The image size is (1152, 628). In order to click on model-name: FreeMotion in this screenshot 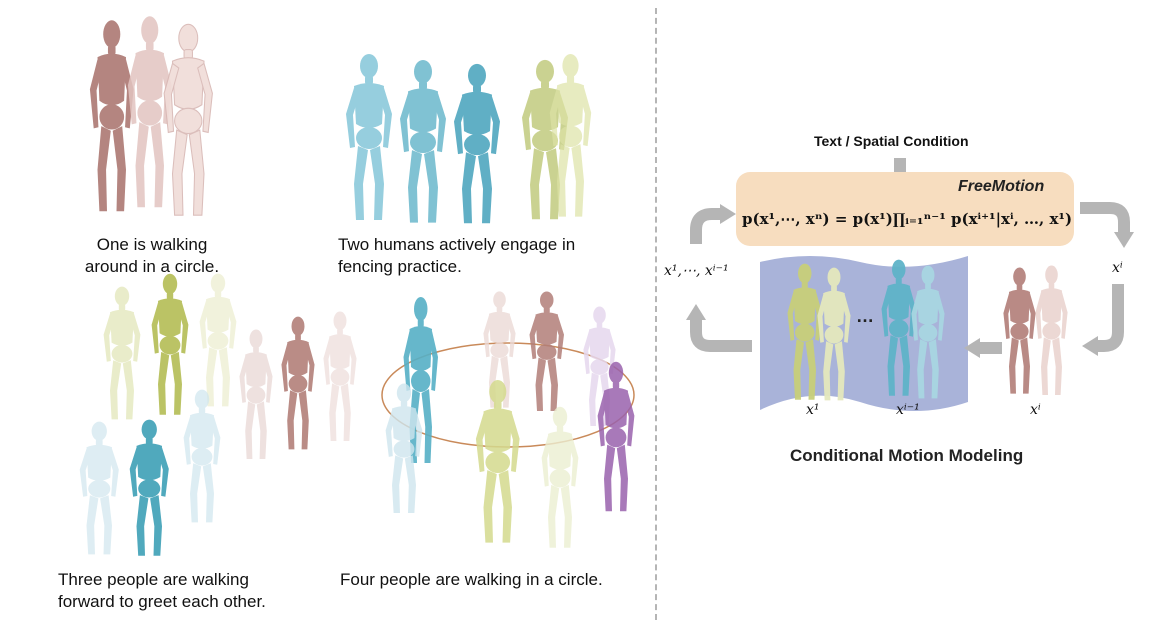, I will do `click(1001, 186)`.